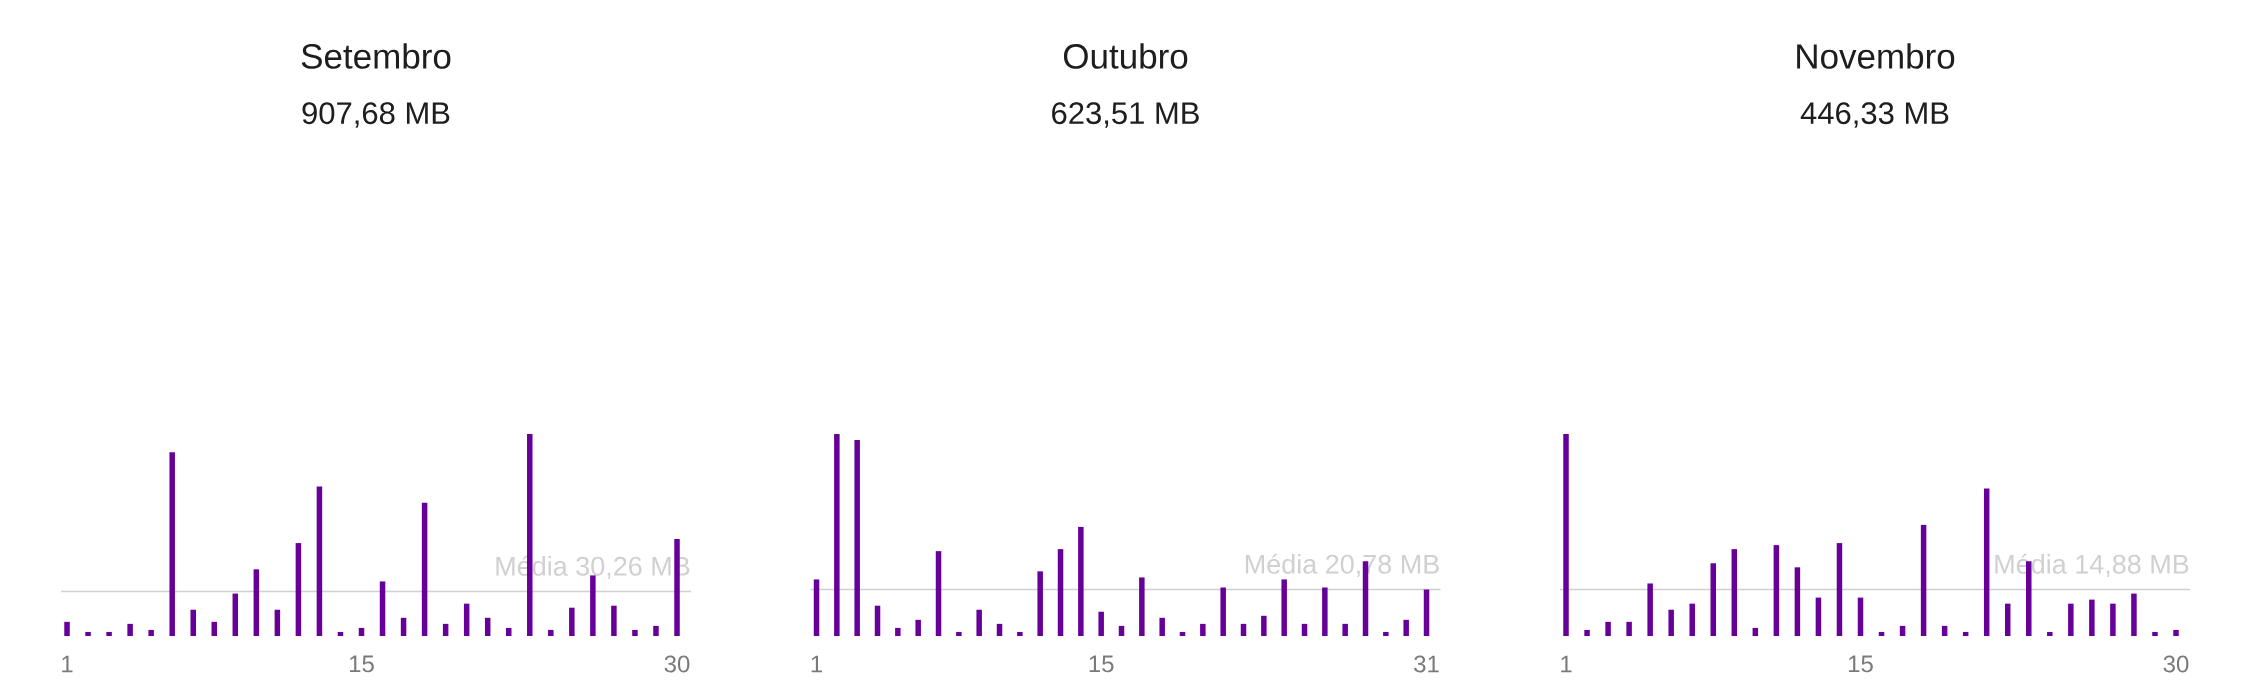 The image size is (2250, 700). What do you see at coordinates (1874, 115) in the screenshot?
I see `chart-subtitle: 446,33 MB` at bounding box center [1874, 115].